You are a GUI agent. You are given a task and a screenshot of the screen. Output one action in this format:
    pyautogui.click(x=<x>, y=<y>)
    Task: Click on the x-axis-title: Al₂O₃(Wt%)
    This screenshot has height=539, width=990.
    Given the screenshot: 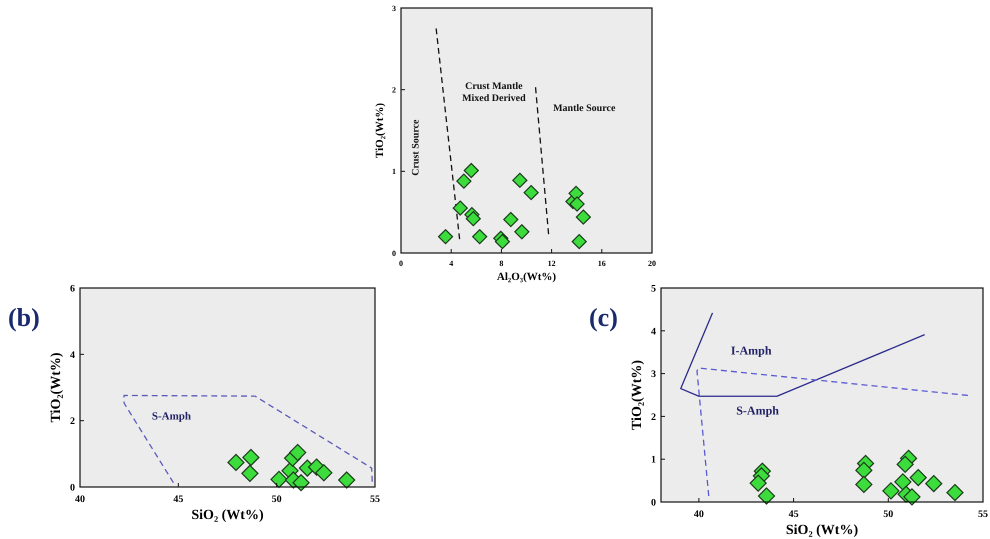 What is the action you would take?
    pyautogui.click(x=526, y=277)
    